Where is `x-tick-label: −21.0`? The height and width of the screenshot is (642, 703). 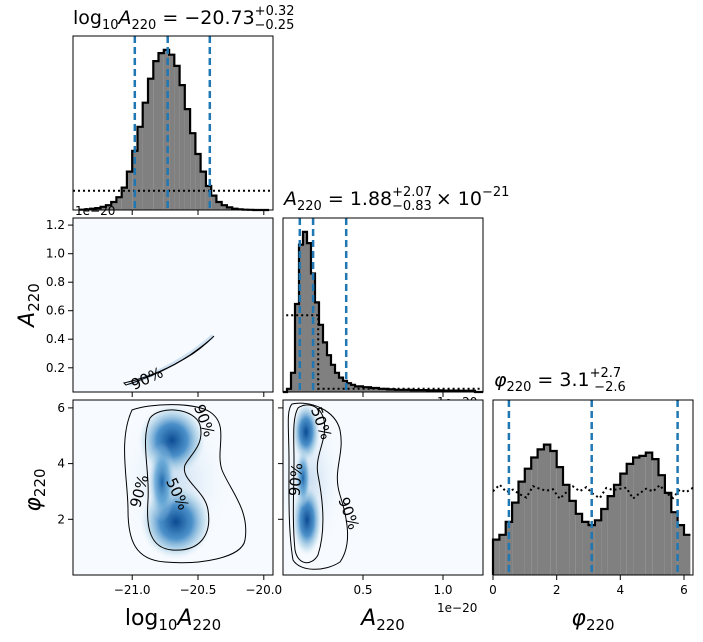 x-tick-label: −21.0 is located at coordinates (132, 590).